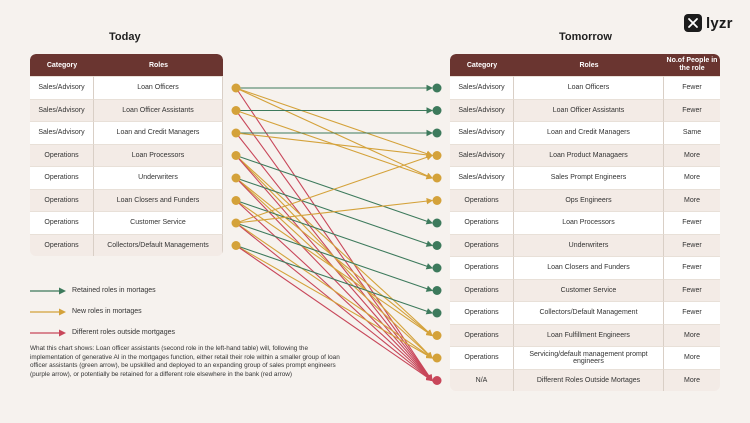  I want to click on tomorrow-role-cell: Loan Processors, so click(589, 222).